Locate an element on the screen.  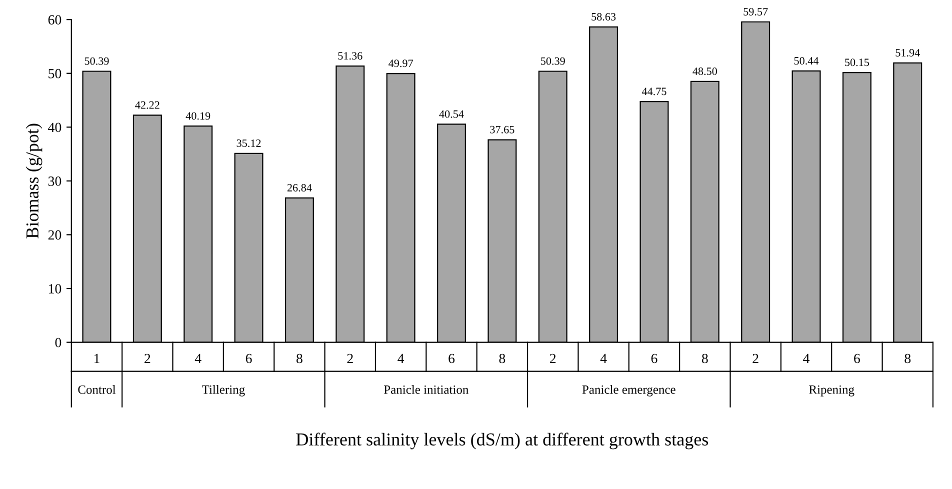
x-axis-title: Different salinity levels (dS/m) at different growth stages is located at coordinates (502, 441).